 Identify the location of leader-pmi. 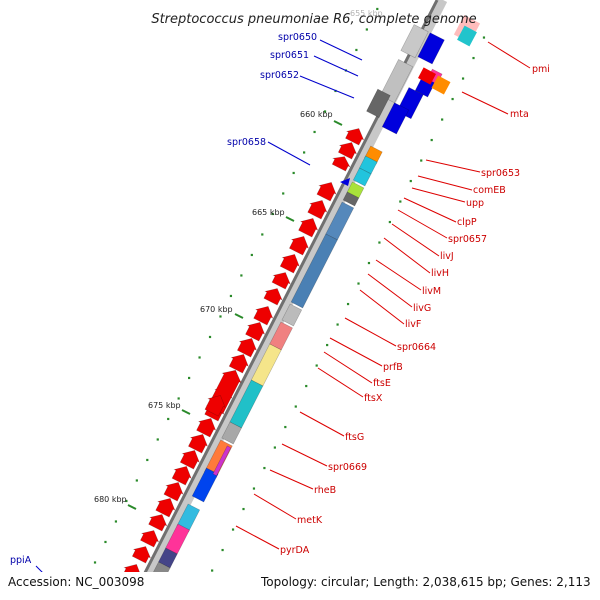
(509, 55).